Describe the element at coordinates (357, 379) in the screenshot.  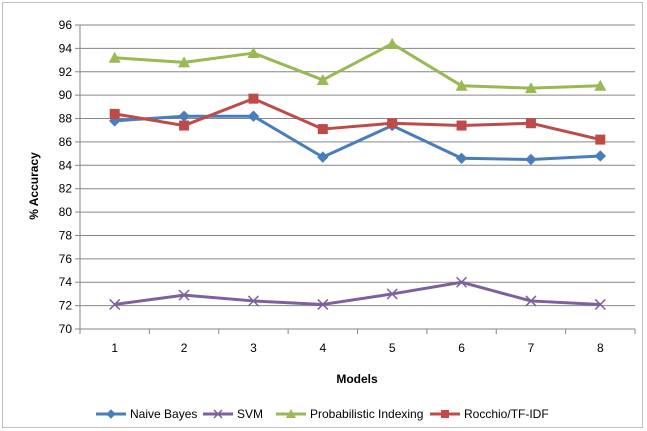
I see `x-axis-title: Models` at that location.